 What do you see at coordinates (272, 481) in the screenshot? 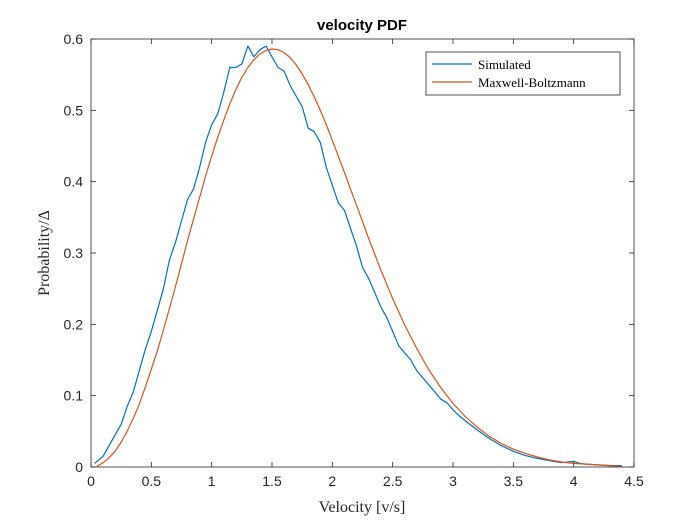
I see `x-tick-label: 1.5` at bounding box center [272, 481].